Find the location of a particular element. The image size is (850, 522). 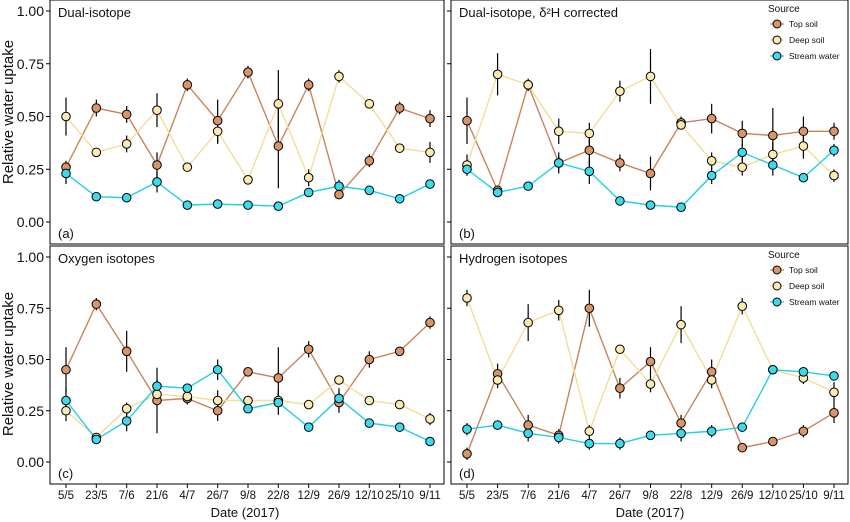

y-tick-label: 0.00 is located at coordinates (30, 222).